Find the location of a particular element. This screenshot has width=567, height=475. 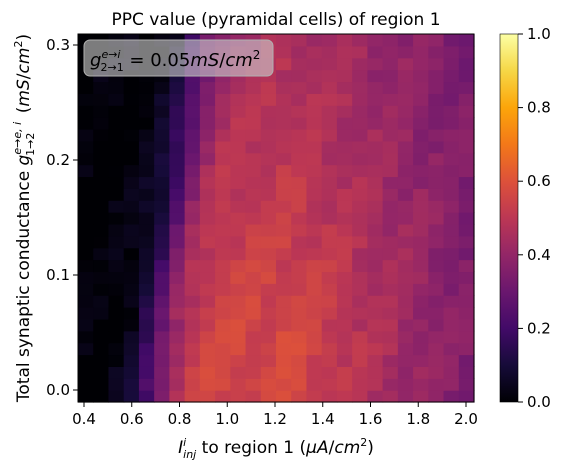

x-tick-label: 1.6 is located at coordinates (371, 419).